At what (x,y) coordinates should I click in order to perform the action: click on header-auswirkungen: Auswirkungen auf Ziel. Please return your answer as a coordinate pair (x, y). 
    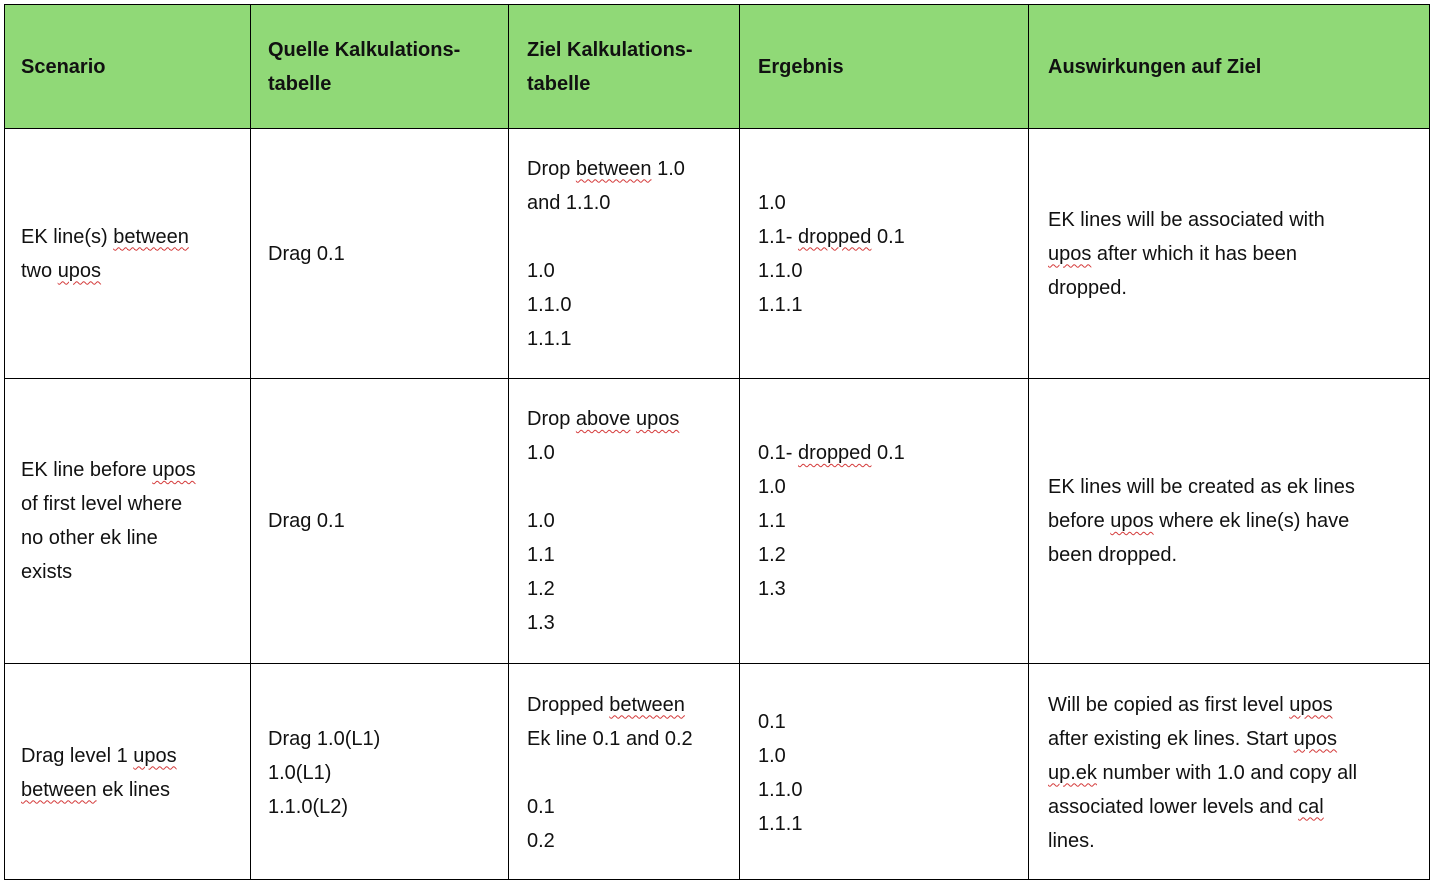
    Looking at the image, I should click on (1236, 66).